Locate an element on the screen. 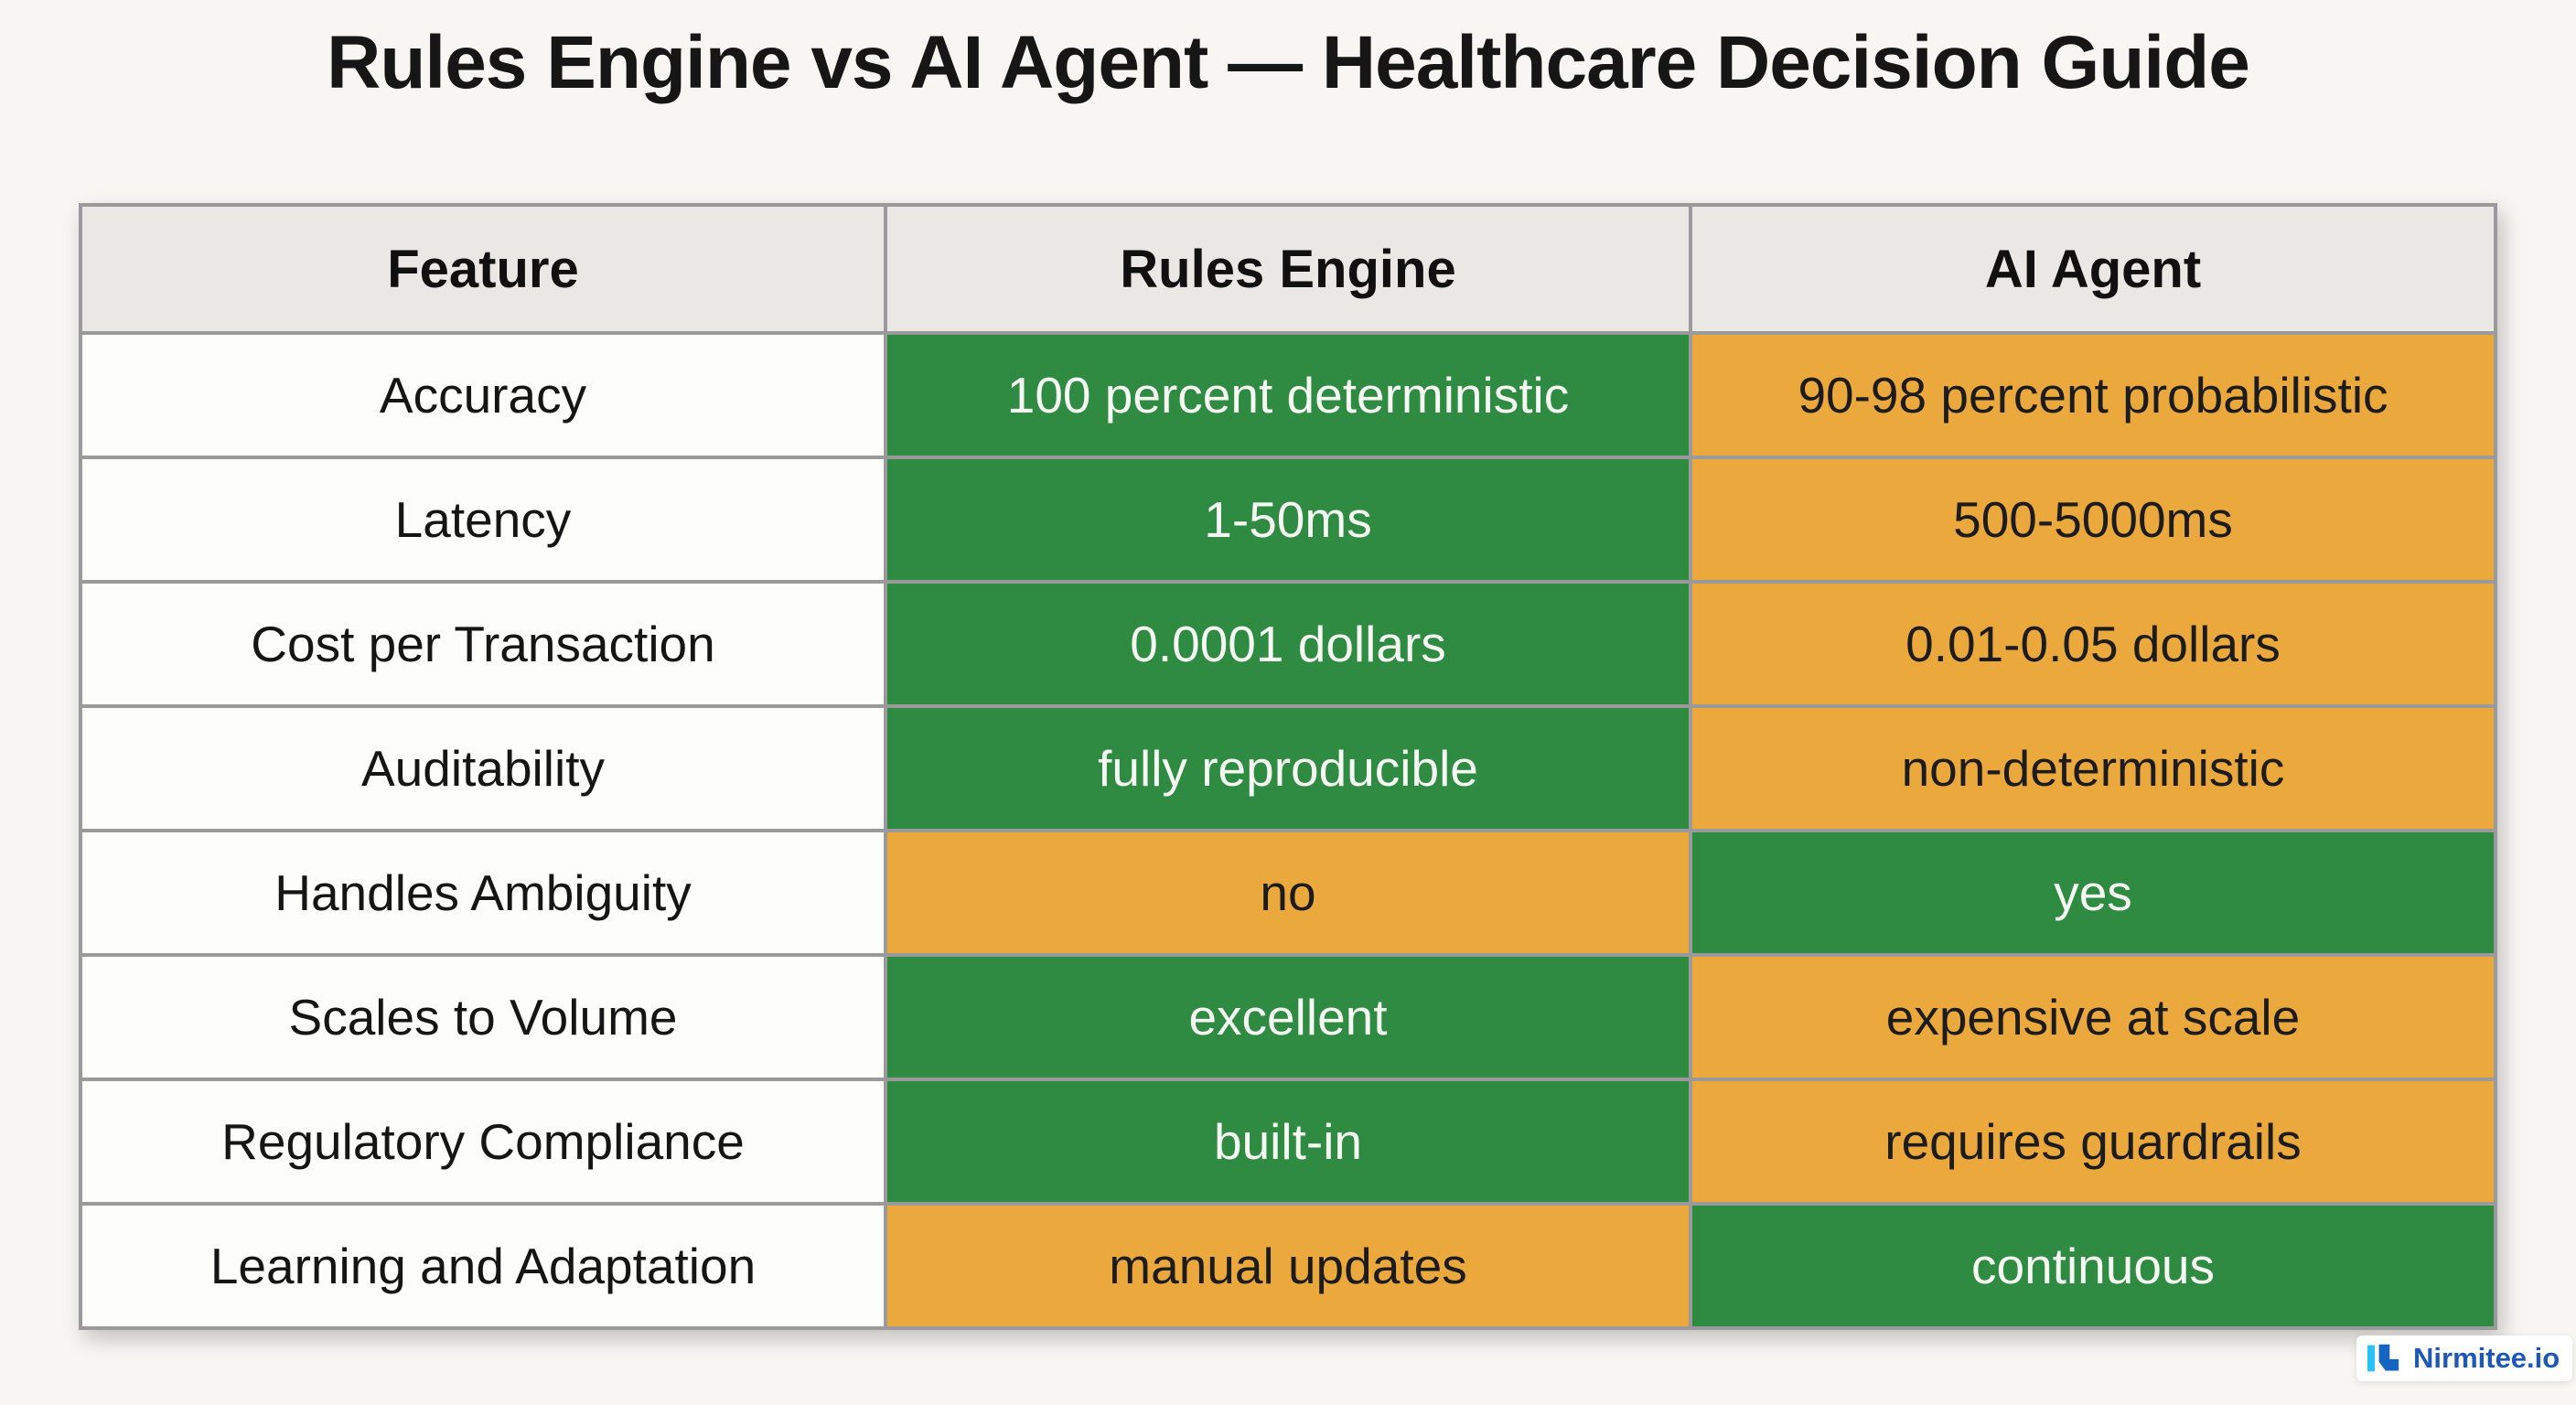 The height and width of the screenshot is (1405, 2576). header-feature: Feature is located at coordinates (483, 269).